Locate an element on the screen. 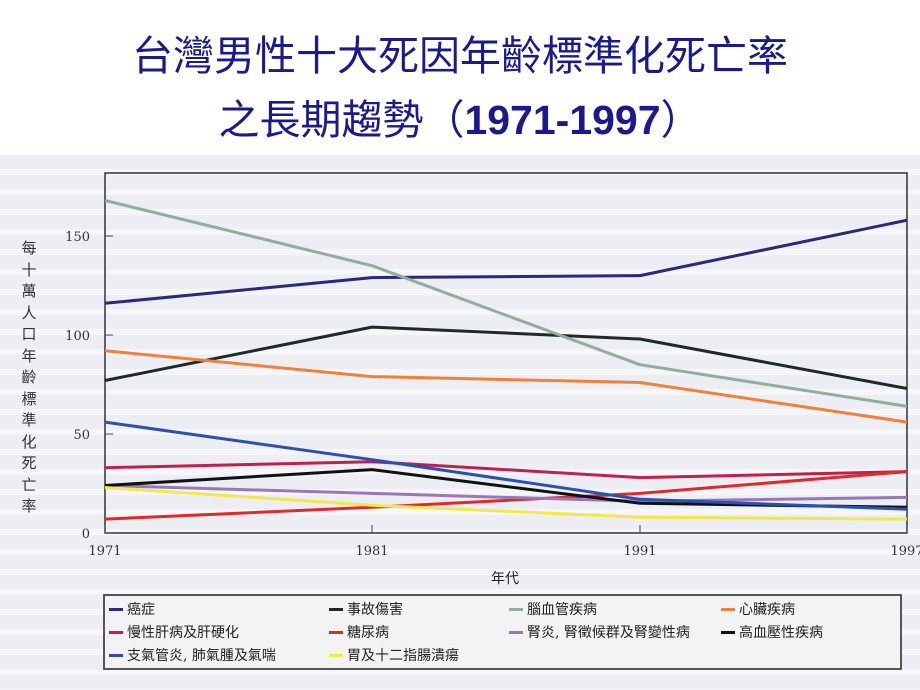 The image size is (920, 690). legend-item: 慢性肝病及肝硬化 is located at coordinates (174, 632).